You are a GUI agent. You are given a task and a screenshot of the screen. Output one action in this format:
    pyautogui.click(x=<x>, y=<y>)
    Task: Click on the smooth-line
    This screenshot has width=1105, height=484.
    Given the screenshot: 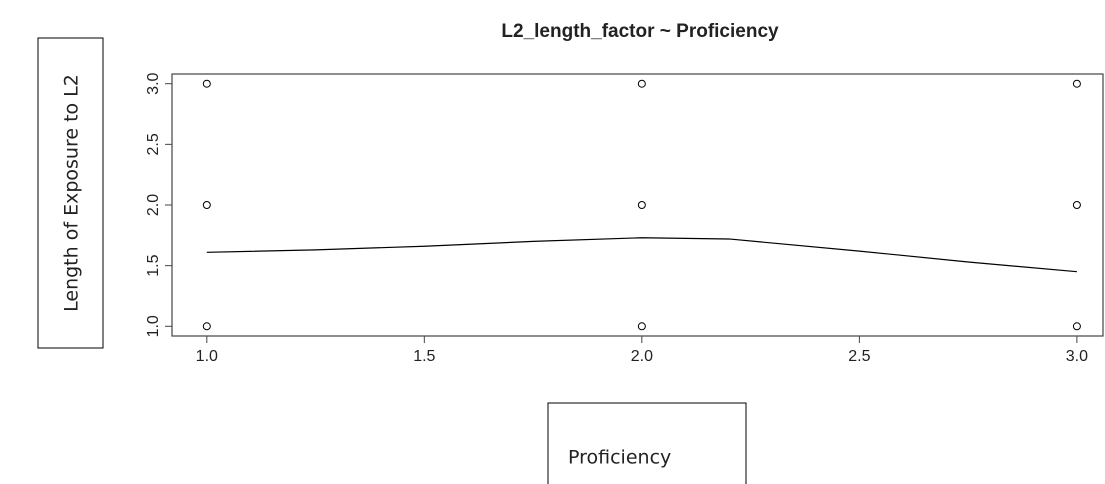 What is the action you would take?
    pyautogui.click(x=641, y=255)
    